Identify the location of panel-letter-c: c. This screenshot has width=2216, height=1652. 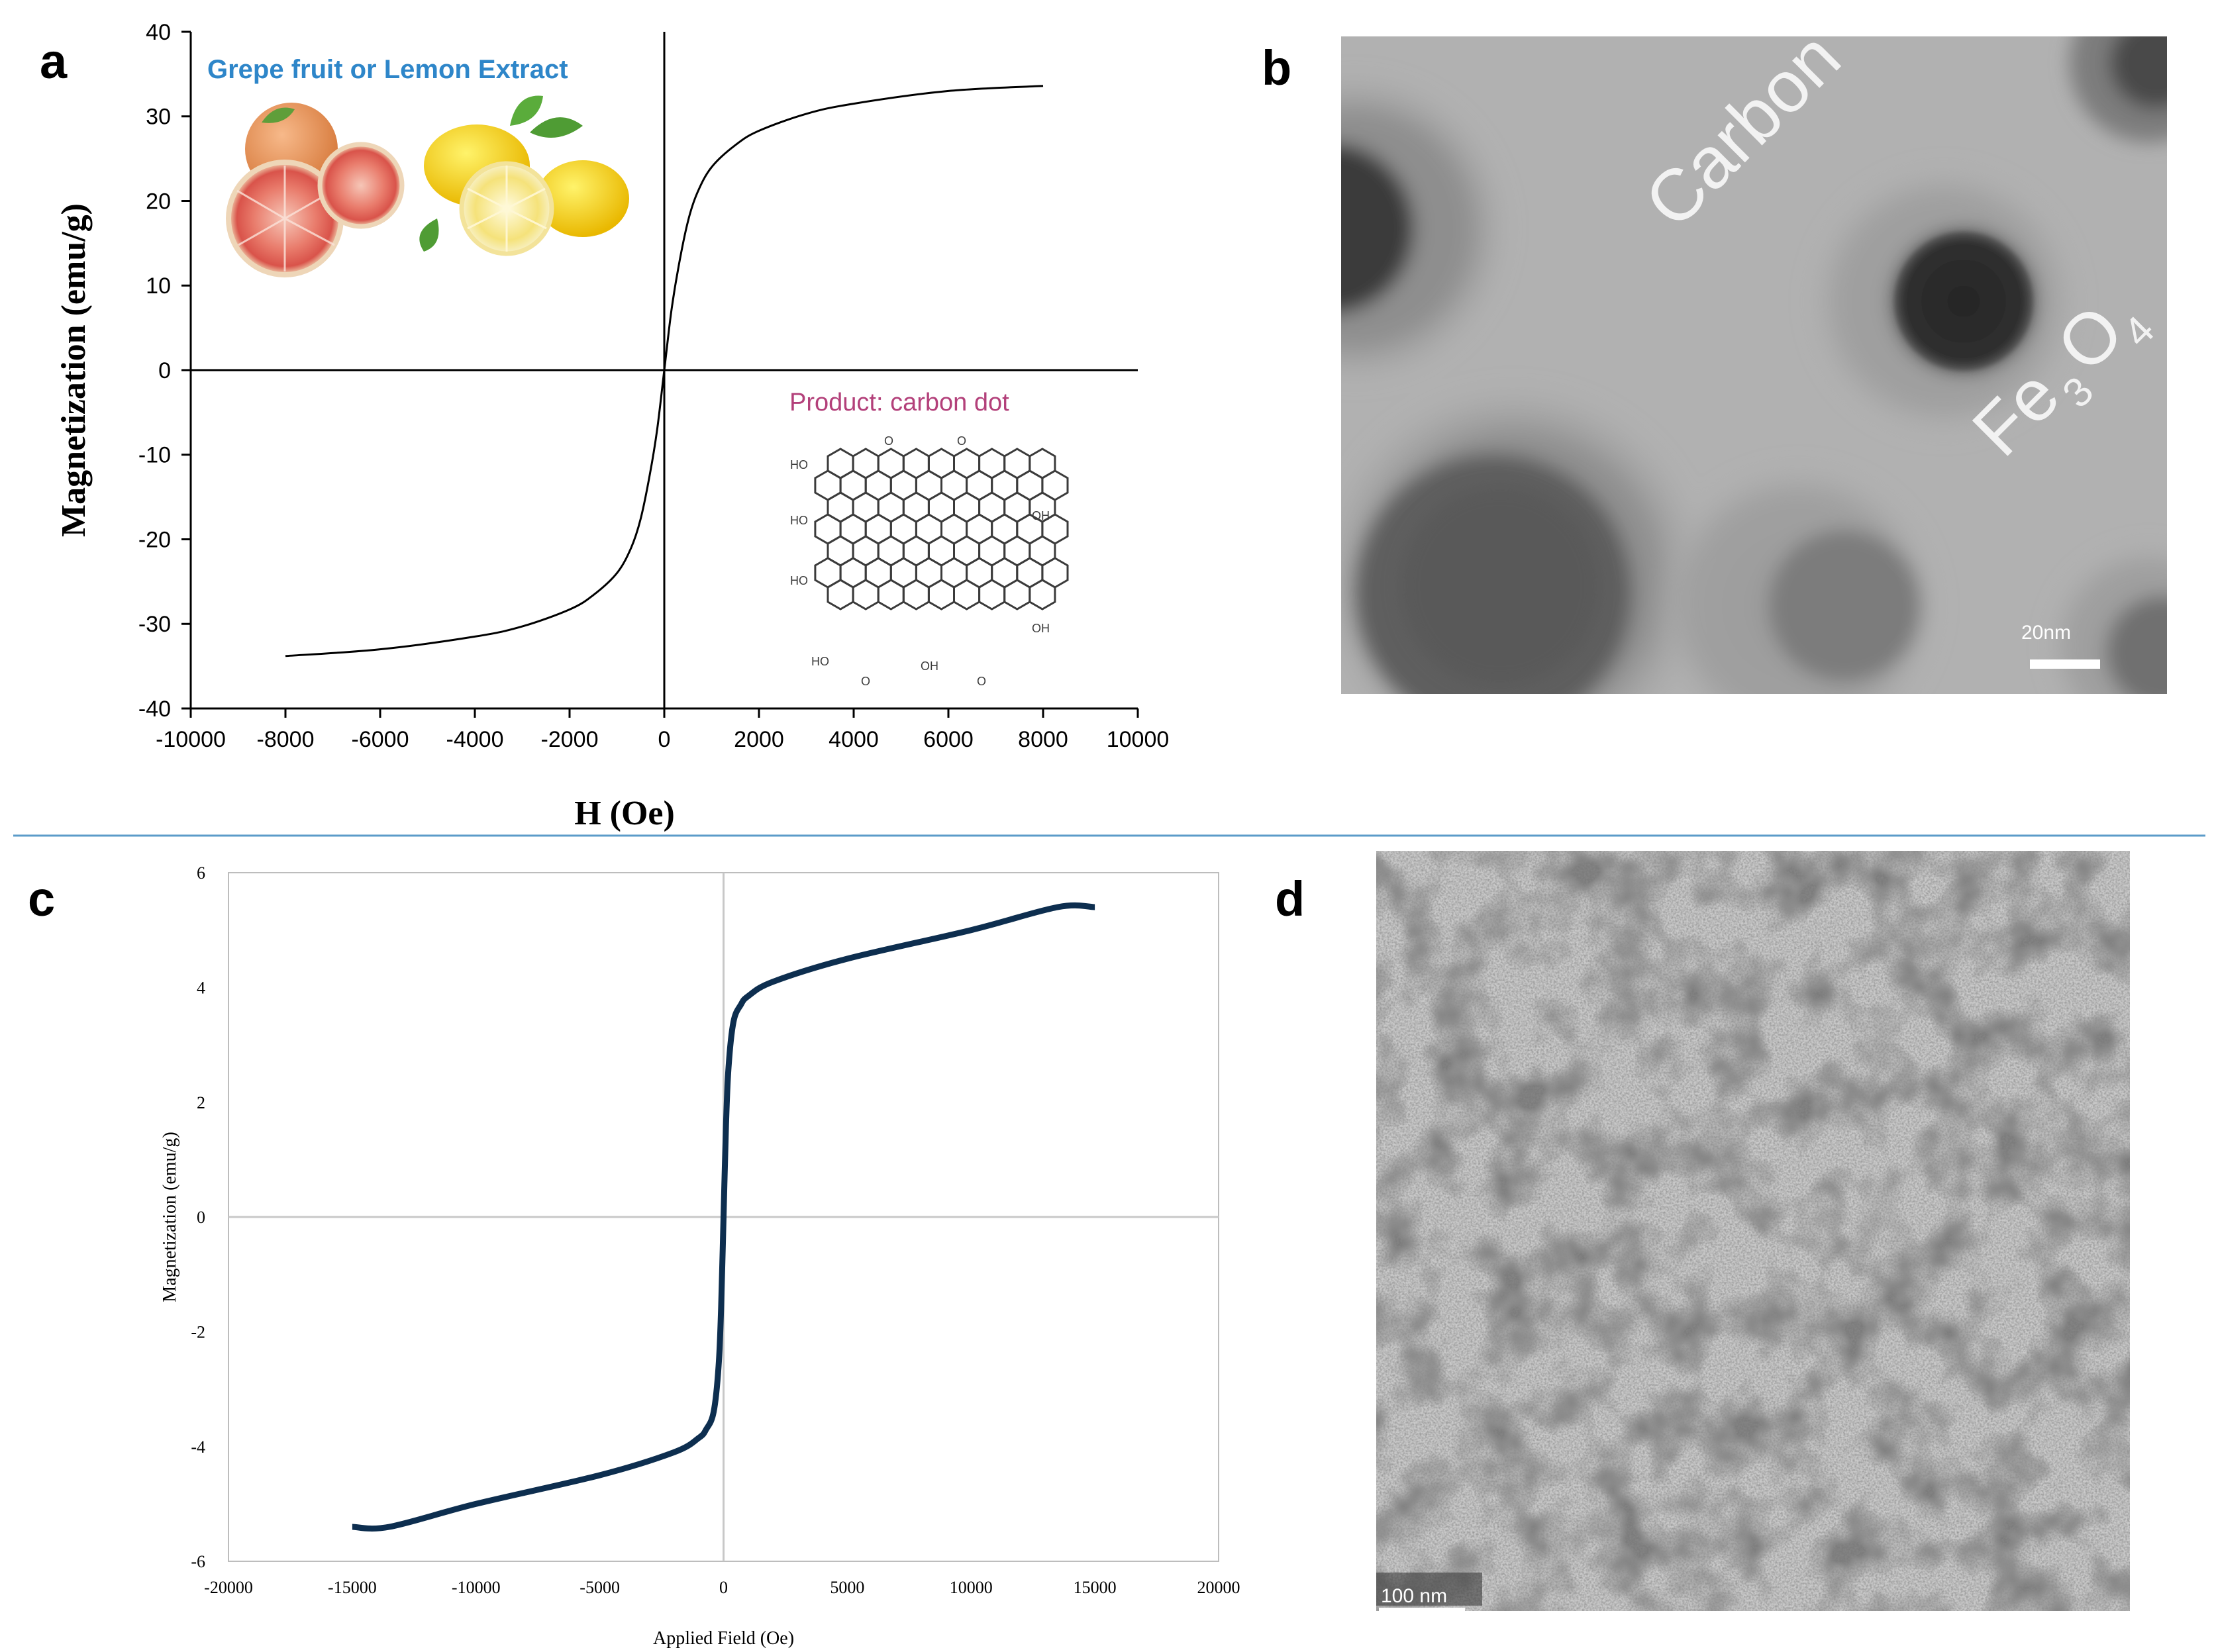
(41, 898).